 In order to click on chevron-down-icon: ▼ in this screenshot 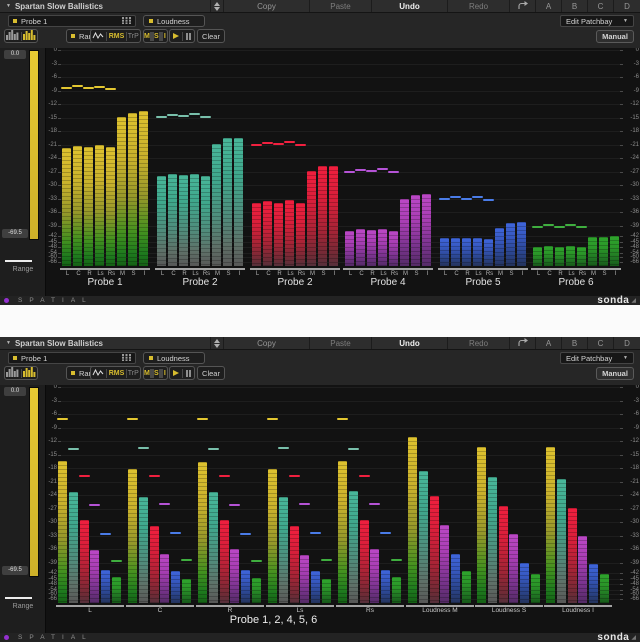, I will do `click(8, 343)`.